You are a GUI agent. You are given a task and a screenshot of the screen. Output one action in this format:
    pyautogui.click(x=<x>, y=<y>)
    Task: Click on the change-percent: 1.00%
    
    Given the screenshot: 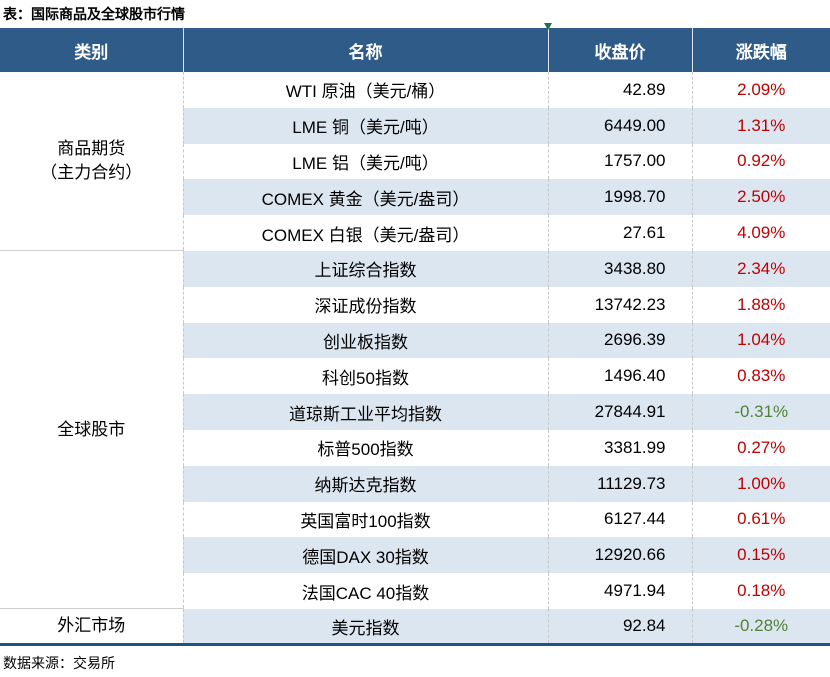 What is the action you would take?
    pyautogui.click(x=760, y=483)
    